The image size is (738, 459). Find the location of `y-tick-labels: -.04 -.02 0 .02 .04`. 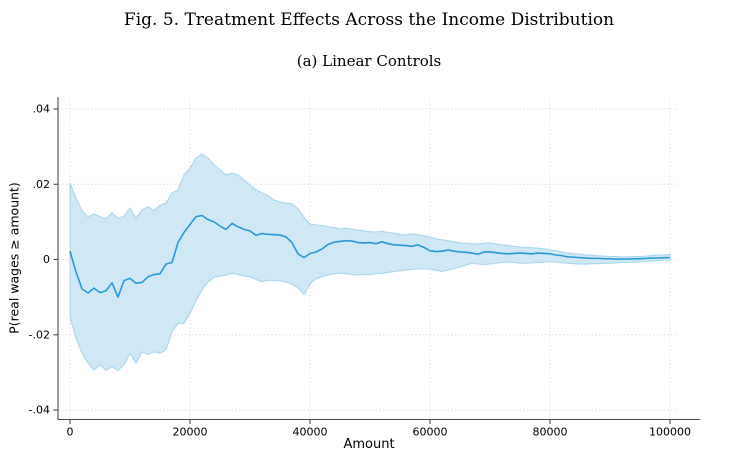

y-tick-labels: -.04 -.02 0 .02 .04 is located at coordinates (39, 260).